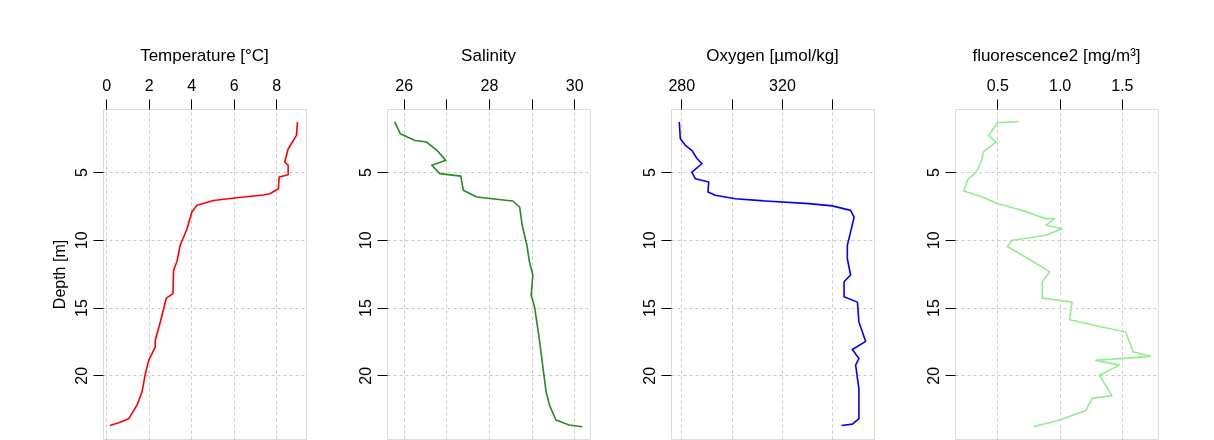 The width and height of the screenshot is (1214, 440). I want to click on x-tick-label: 2, so click(149, 85).